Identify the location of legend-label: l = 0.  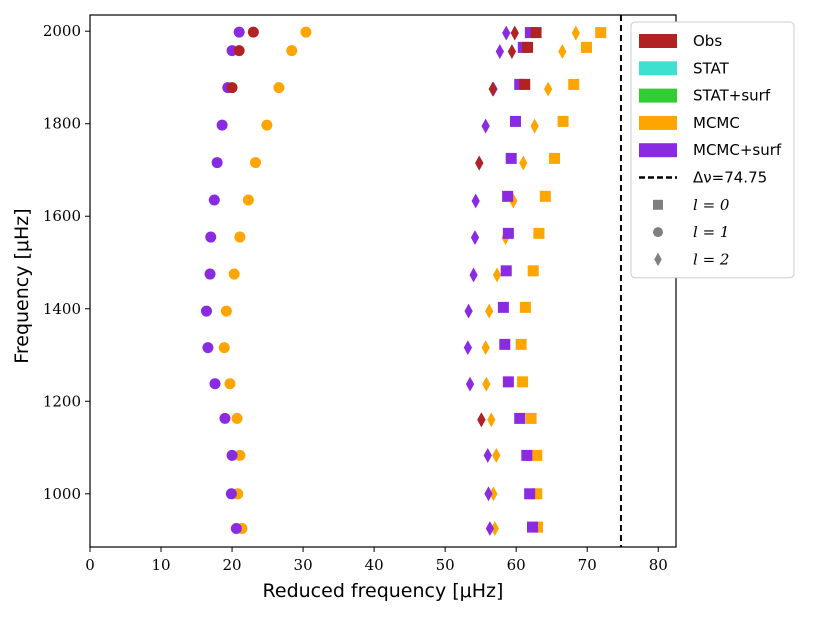
(711, 205).